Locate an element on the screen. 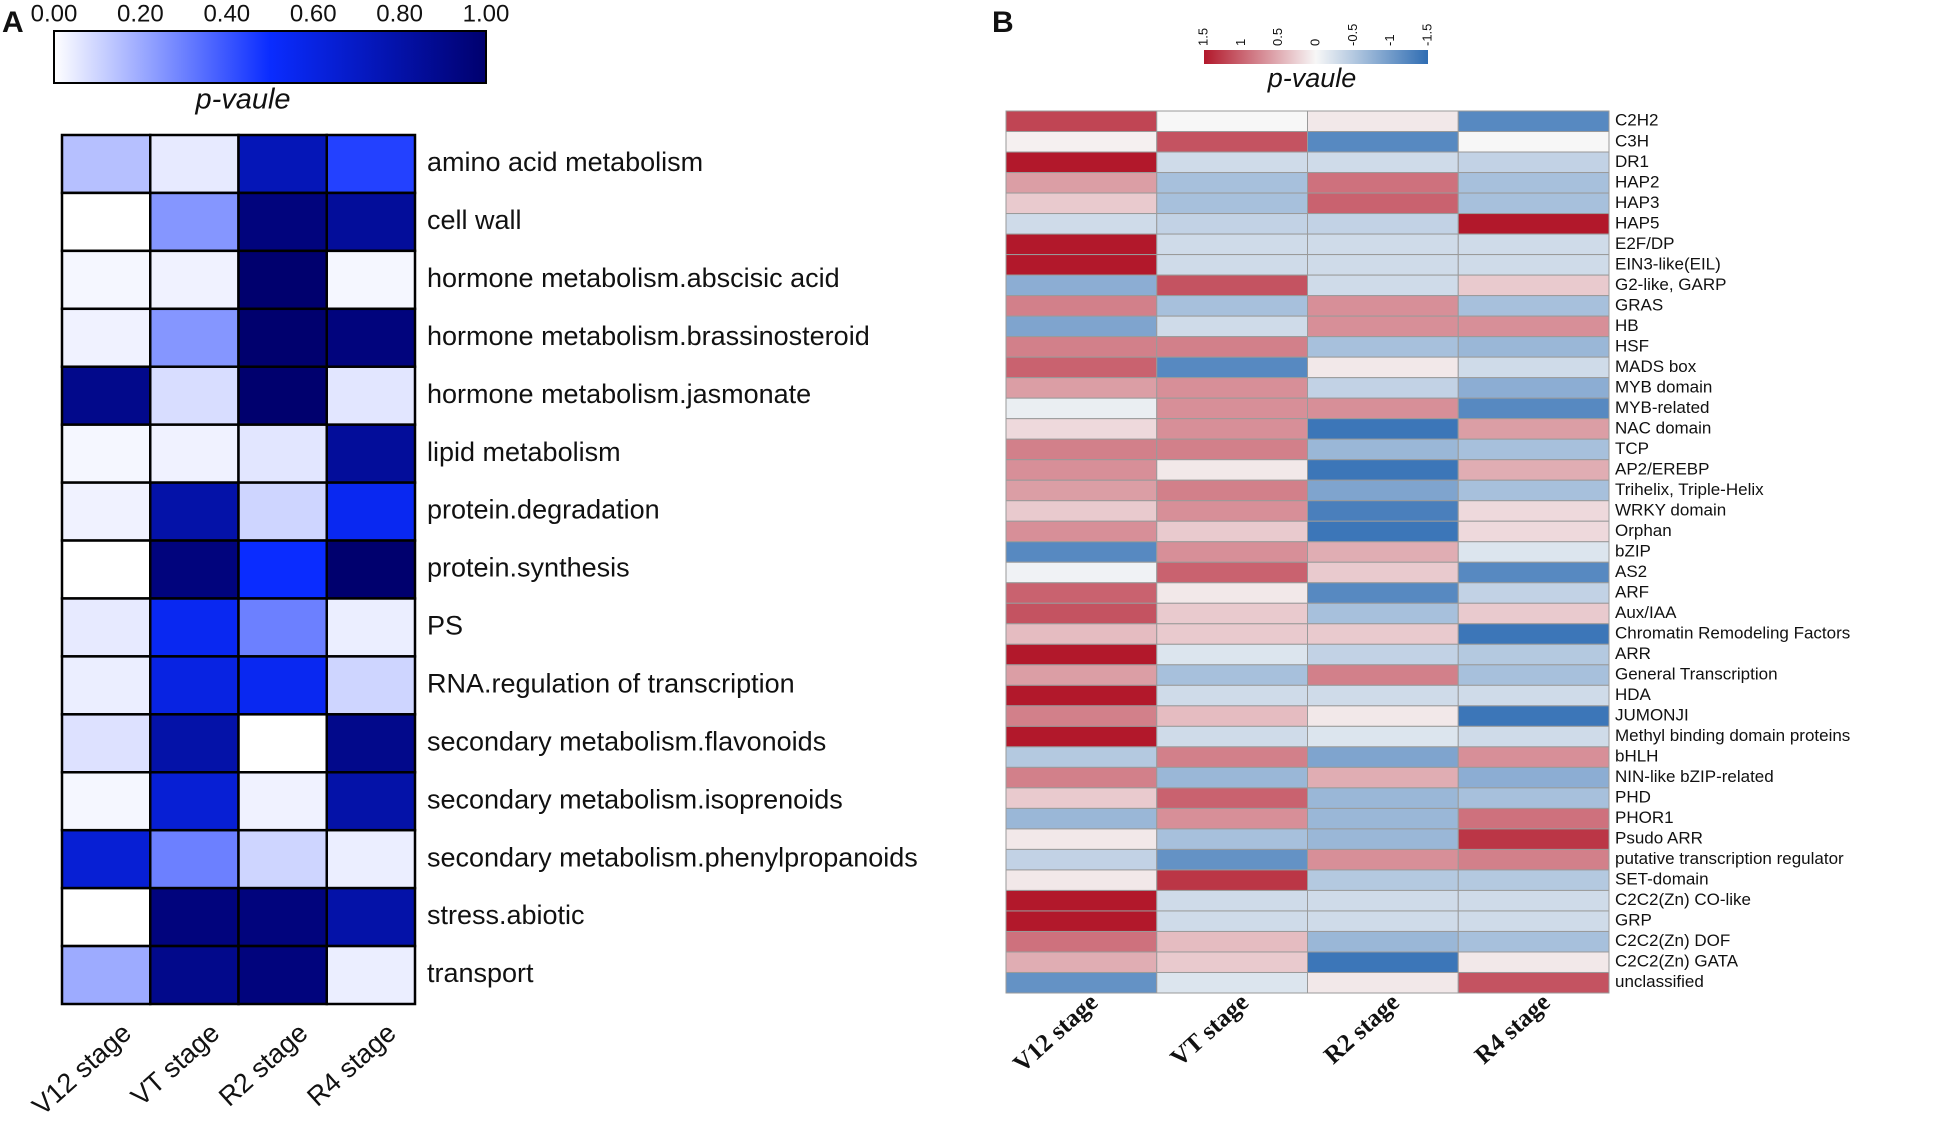  row-label: hormone metabolism.jasmonate is located at coordinates (619, 394).